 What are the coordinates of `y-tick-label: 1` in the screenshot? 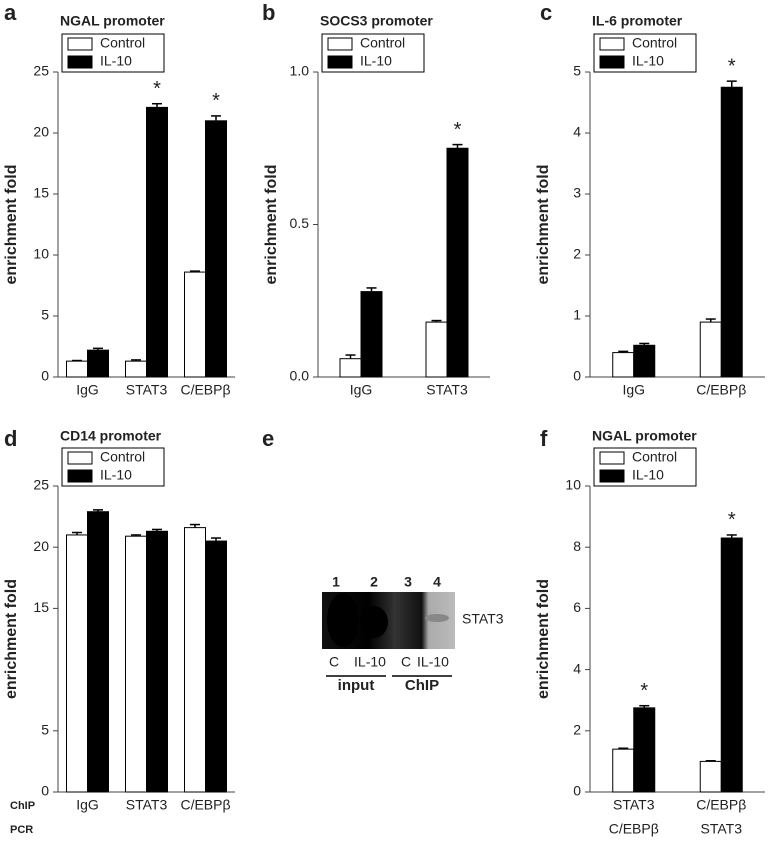 It's located at (577, 315).